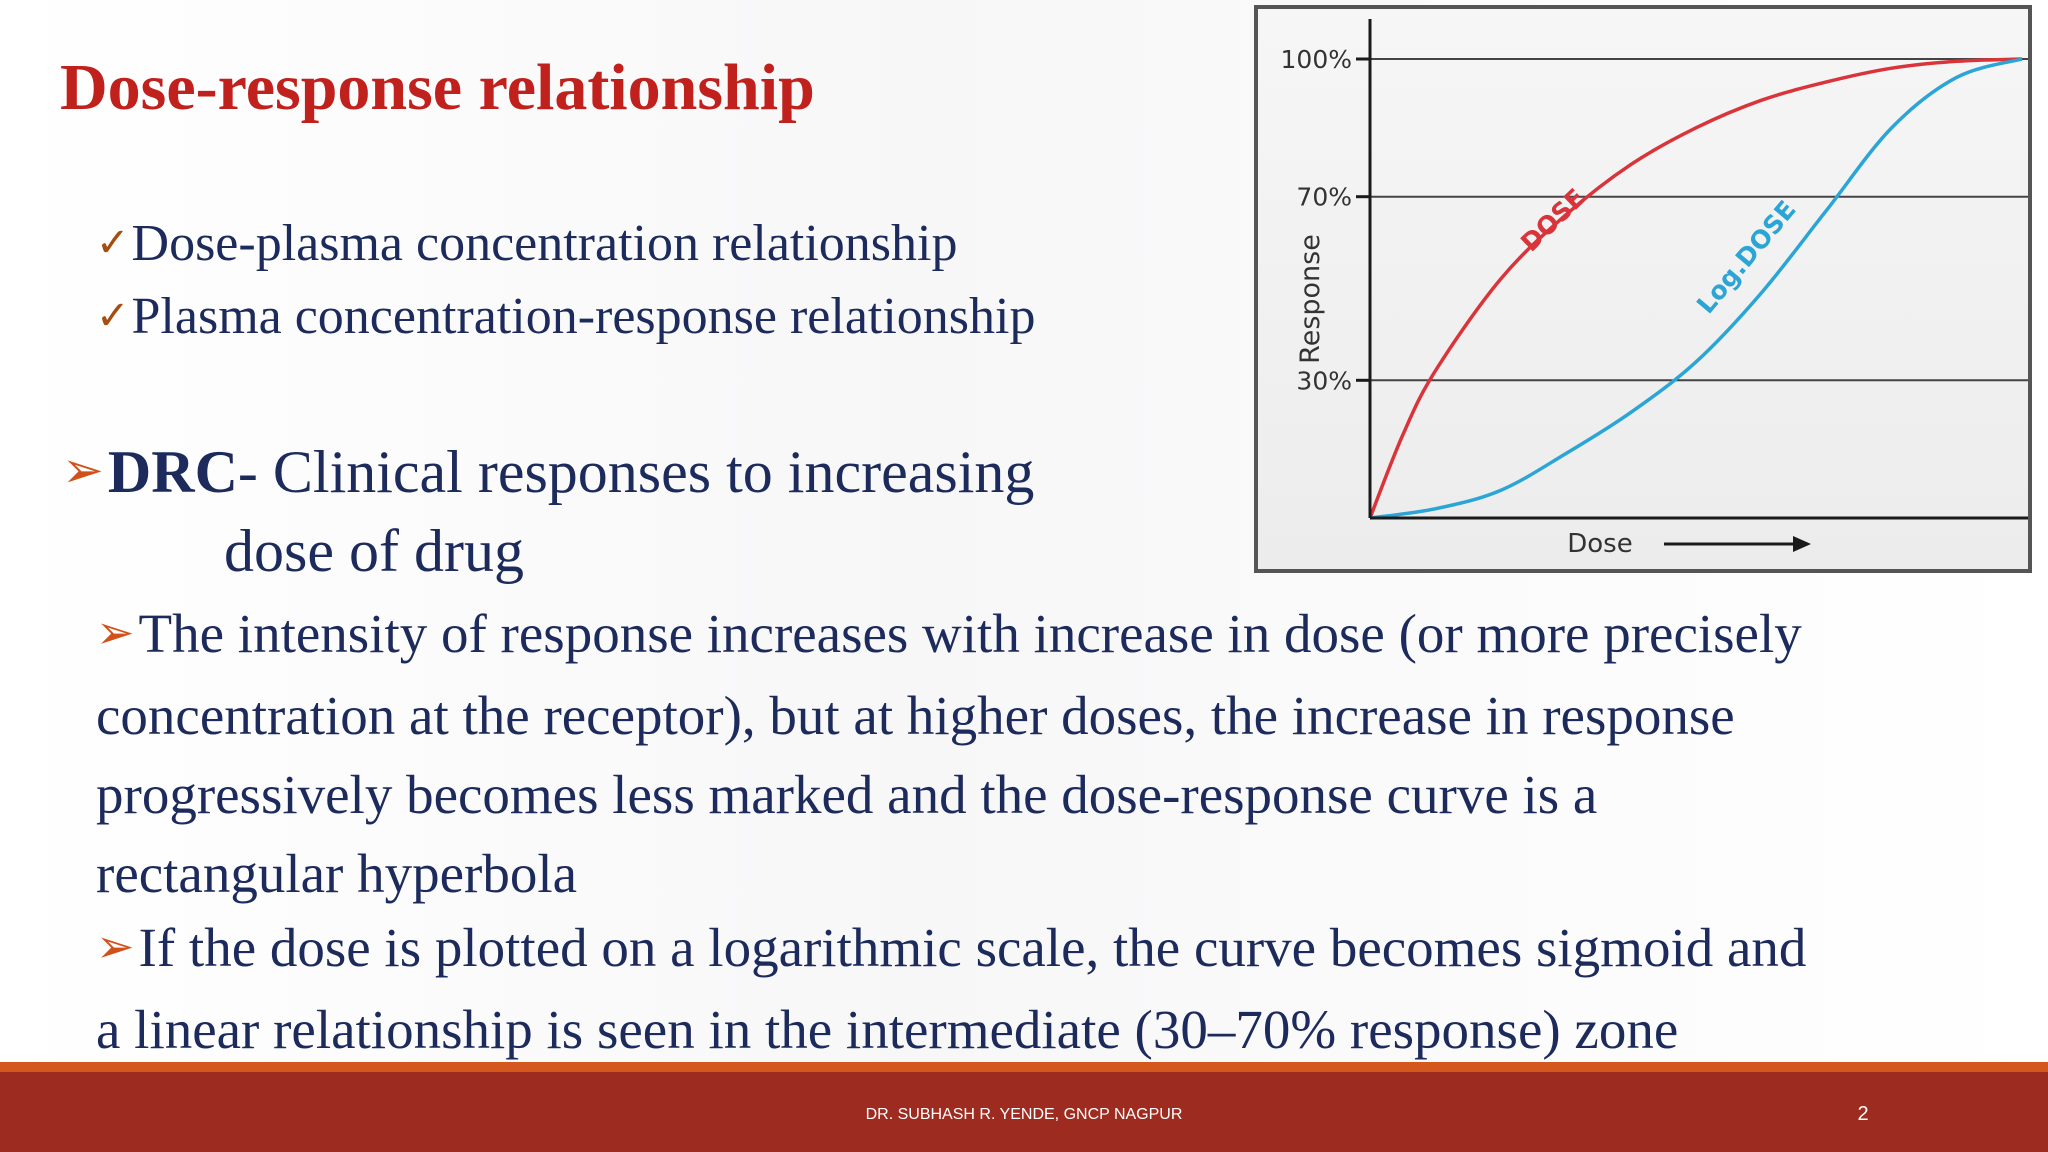 Image resolution: width=2048 pixels, height=1152 pixels. What do you see at coordinates (1324, 380) in the screenshot?
I see `y-tick-label: 30%` at bounding box center [1324, 380].